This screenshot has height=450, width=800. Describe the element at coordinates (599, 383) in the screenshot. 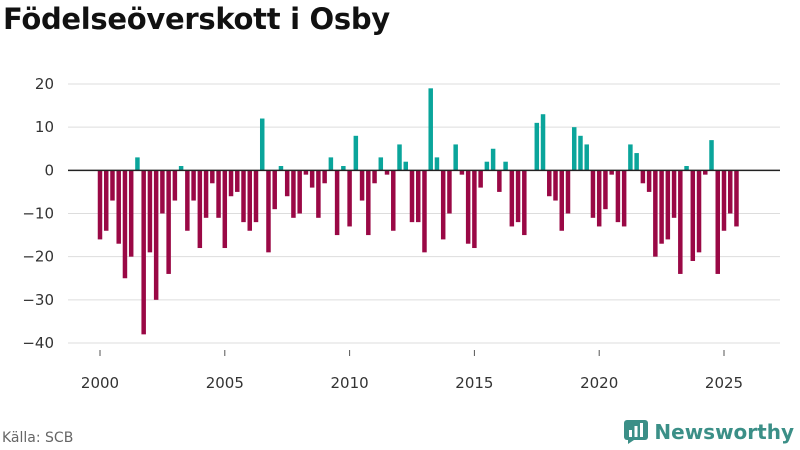

I see `x-tick-label: 2020` at that location.